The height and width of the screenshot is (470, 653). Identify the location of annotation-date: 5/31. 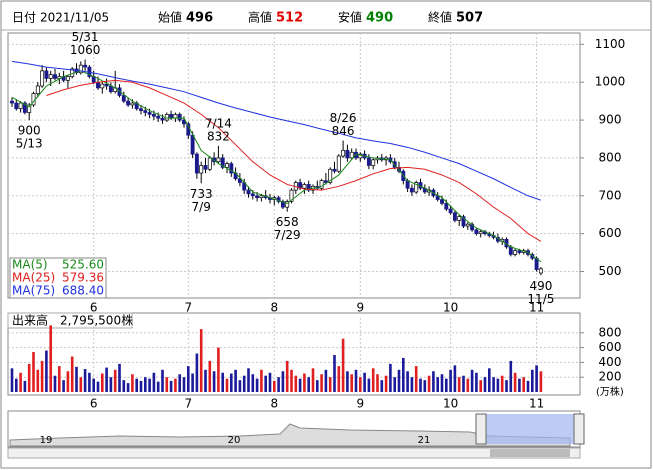
(85, 37).